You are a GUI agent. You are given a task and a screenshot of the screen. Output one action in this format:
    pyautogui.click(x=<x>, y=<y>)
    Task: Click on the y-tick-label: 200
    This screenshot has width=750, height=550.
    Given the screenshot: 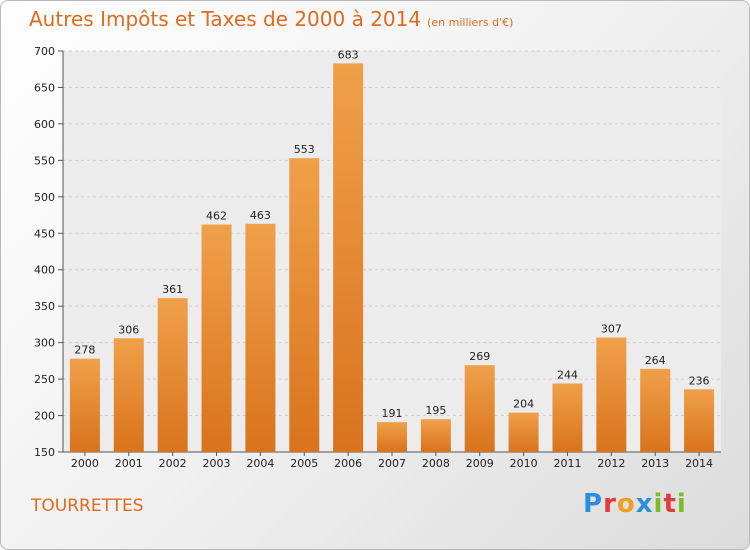 What is the action you would take?
    pyautogui.click(x=44, y=416)
    